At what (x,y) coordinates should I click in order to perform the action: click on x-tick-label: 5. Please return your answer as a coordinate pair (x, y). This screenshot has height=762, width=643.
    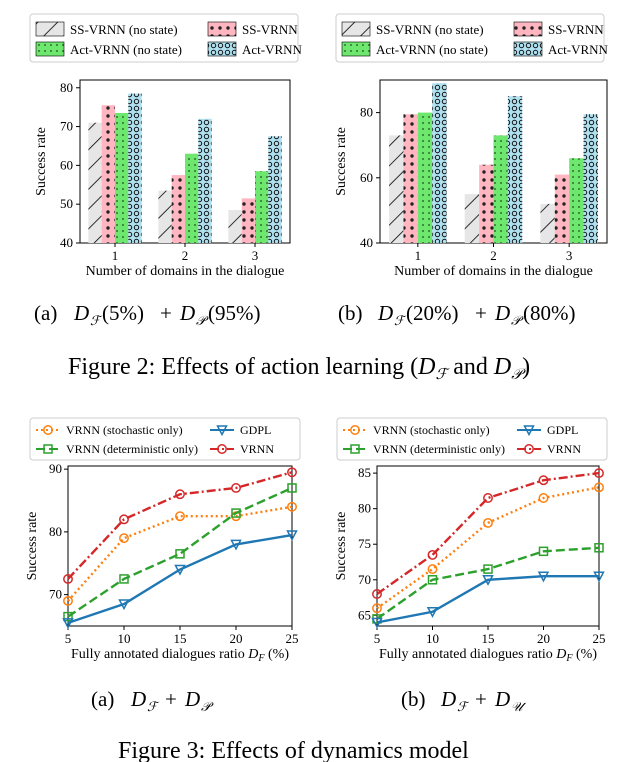
    Looking at the image, I should click on (68, 638).